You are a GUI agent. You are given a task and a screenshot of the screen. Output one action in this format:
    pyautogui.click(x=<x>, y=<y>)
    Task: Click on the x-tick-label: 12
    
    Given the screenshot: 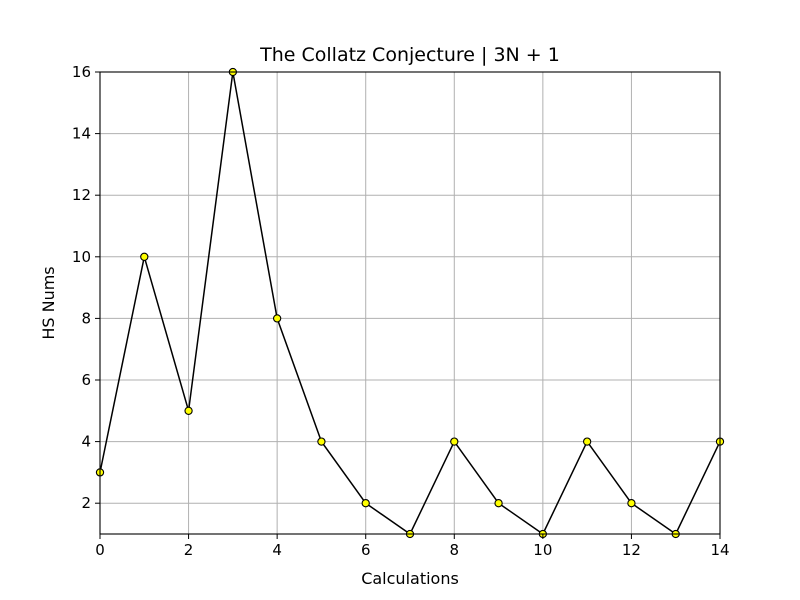 What is the action you would take?
    pyautogui.click(x=631, y=550)
    